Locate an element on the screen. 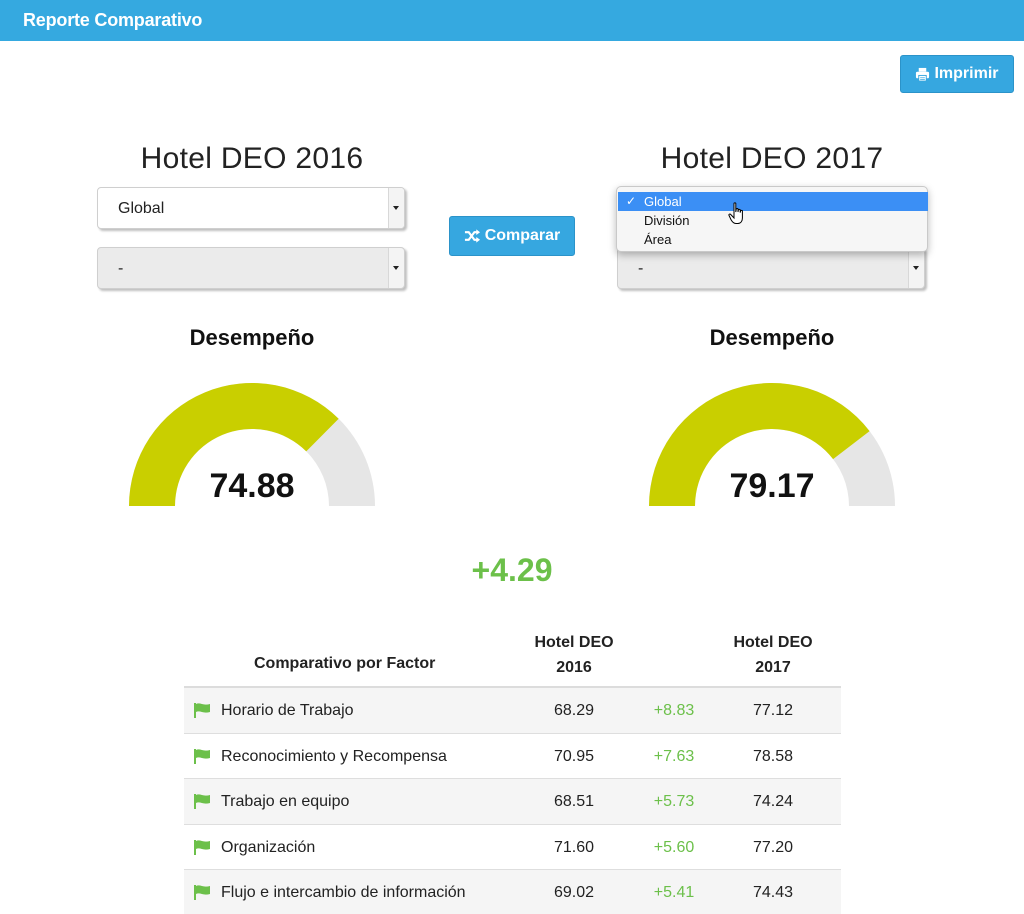  factor-value-year1: 69.02 is located at coordinates (574, 892).